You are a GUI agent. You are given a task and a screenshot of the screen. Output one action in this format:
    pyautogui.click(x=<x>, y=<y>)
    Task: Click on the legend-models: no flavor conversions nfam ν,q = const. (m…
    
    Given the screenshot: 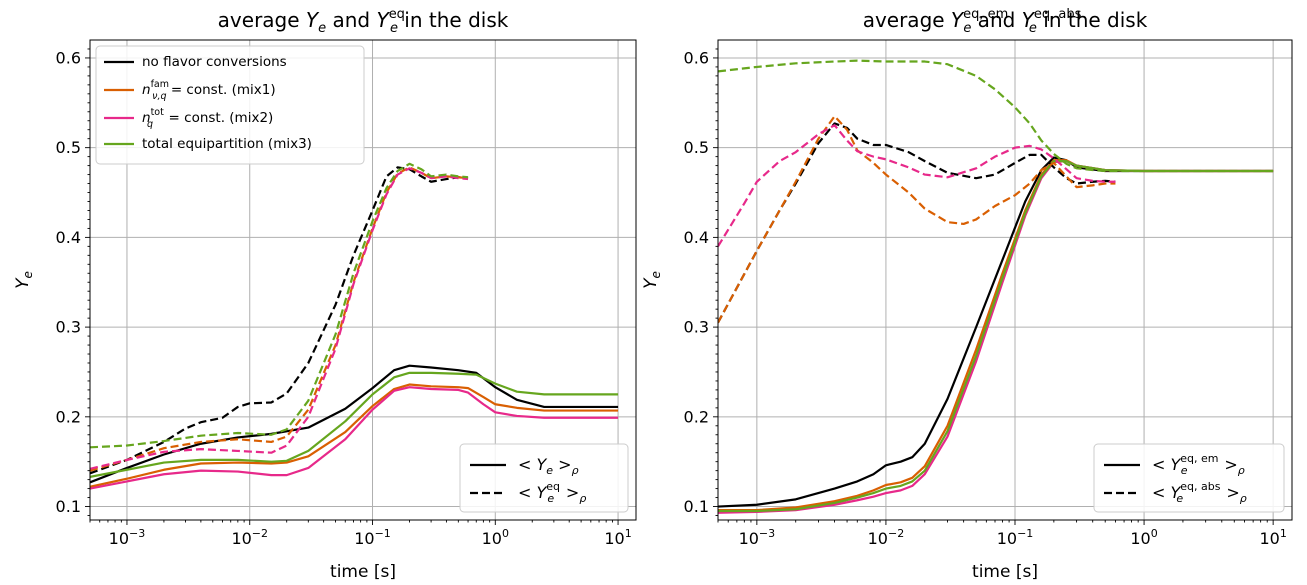 What is the action you would take?
    pyautogui.click(x=230, y=105)
    